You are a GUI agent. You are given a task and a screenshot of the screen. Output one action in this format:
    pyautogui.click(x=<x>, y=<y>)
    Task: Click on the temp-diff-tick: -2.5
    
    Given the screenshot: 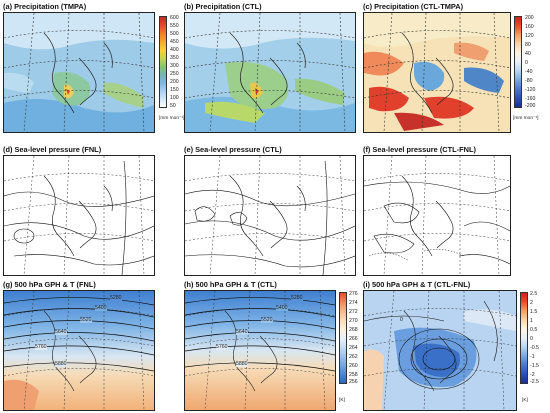 What is the action you would take?
    pyautogui.click(x=534, y=382)
    